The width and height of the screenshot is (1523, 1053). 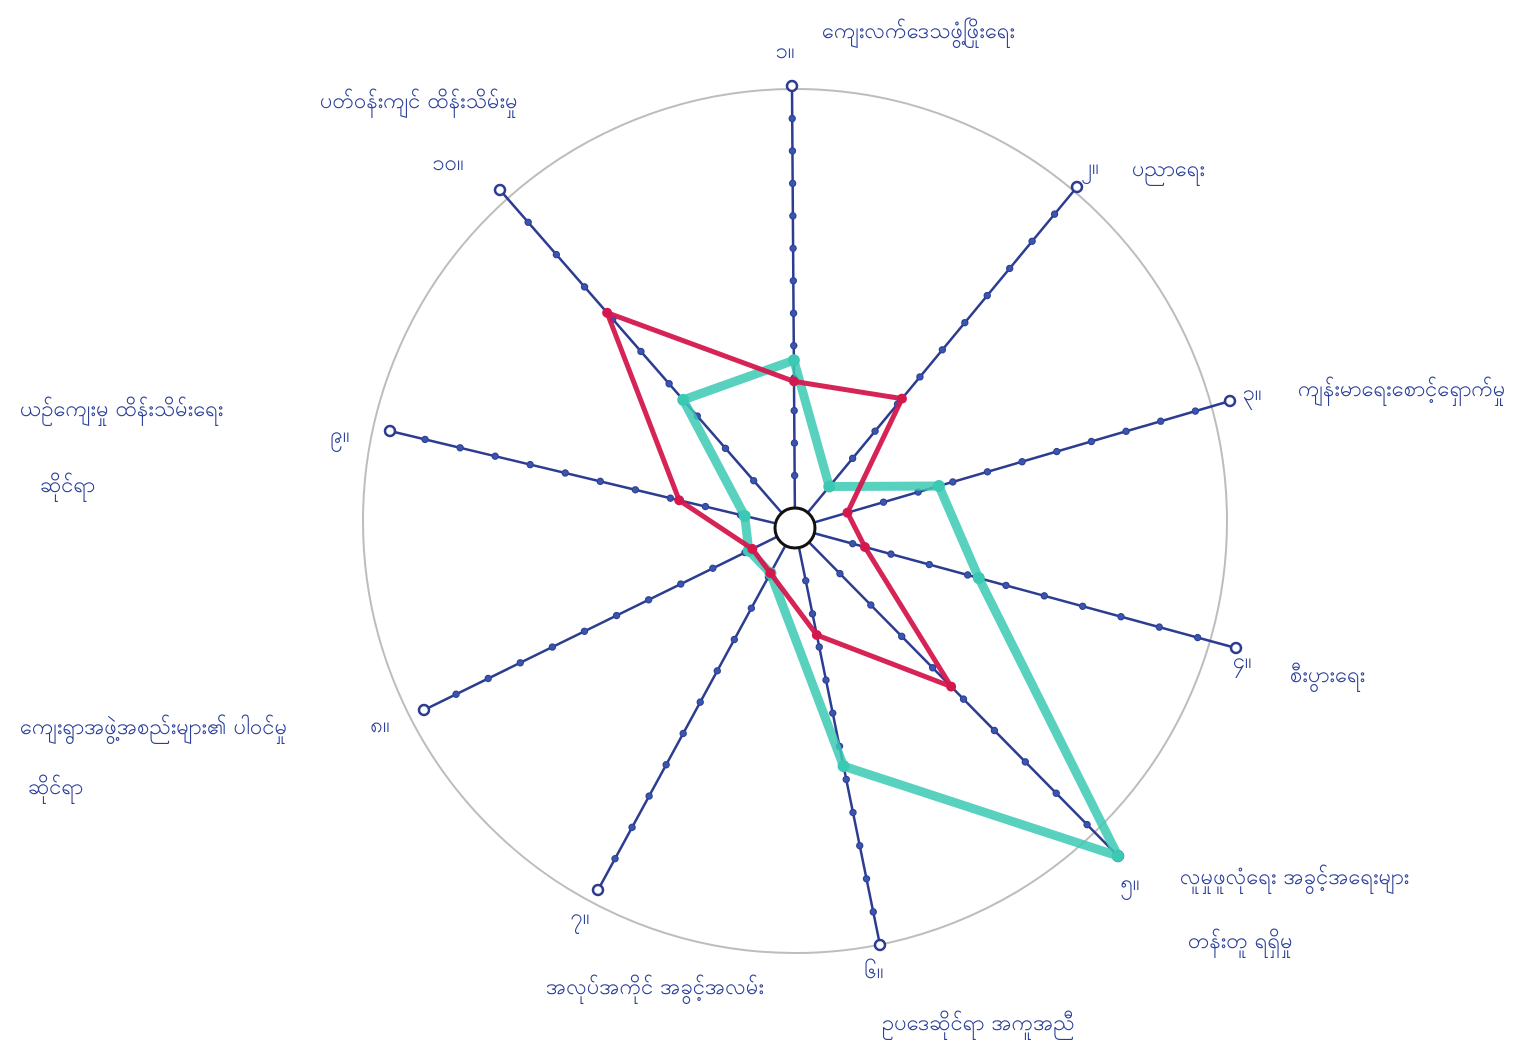 I want to click on axis-label-1: ကျေးလက်ဒေသဖွံ့ဖြိုးရေး, so click(x=918, y=33).